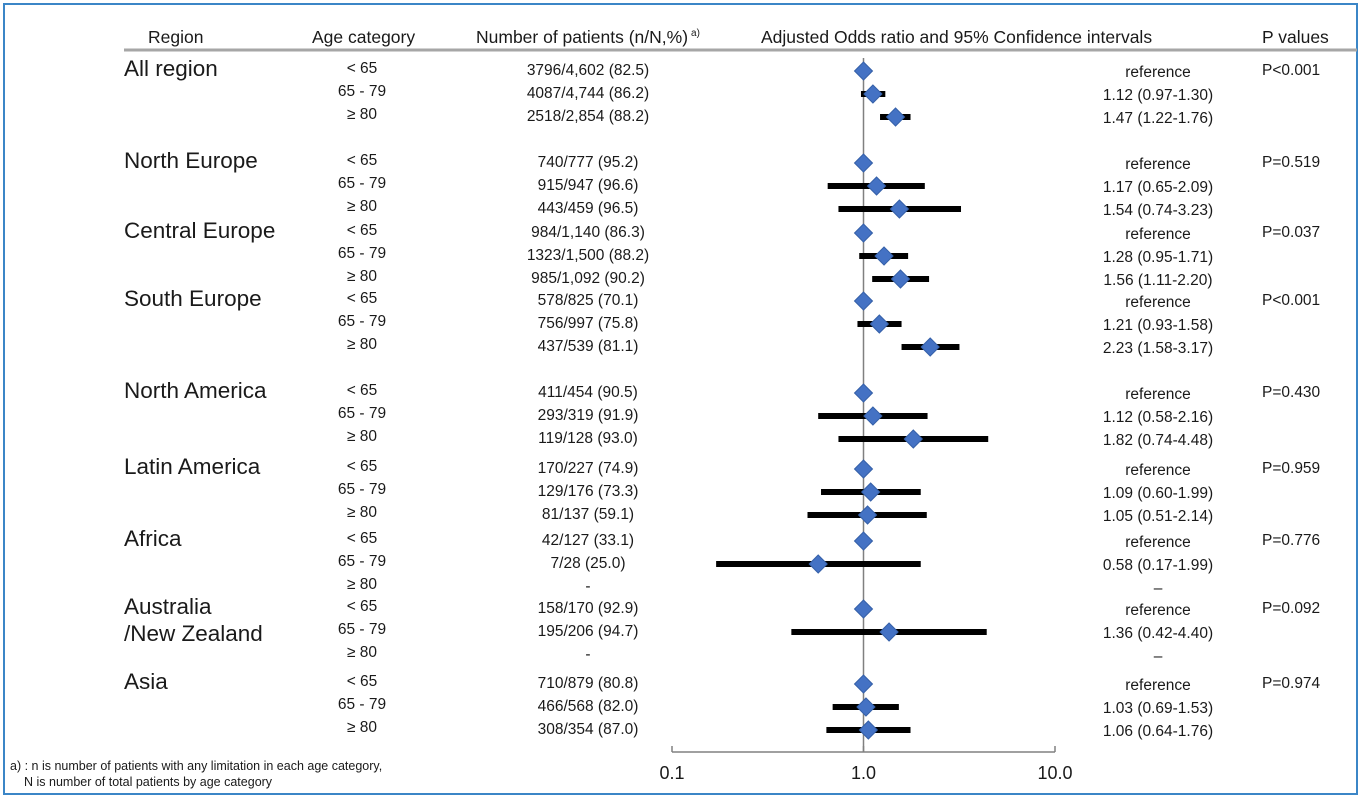 The image size is (1363, 800). Describe the element at coordinates (1291, 232) in the screenshot. I see `p-value: P=0.037` at that location.